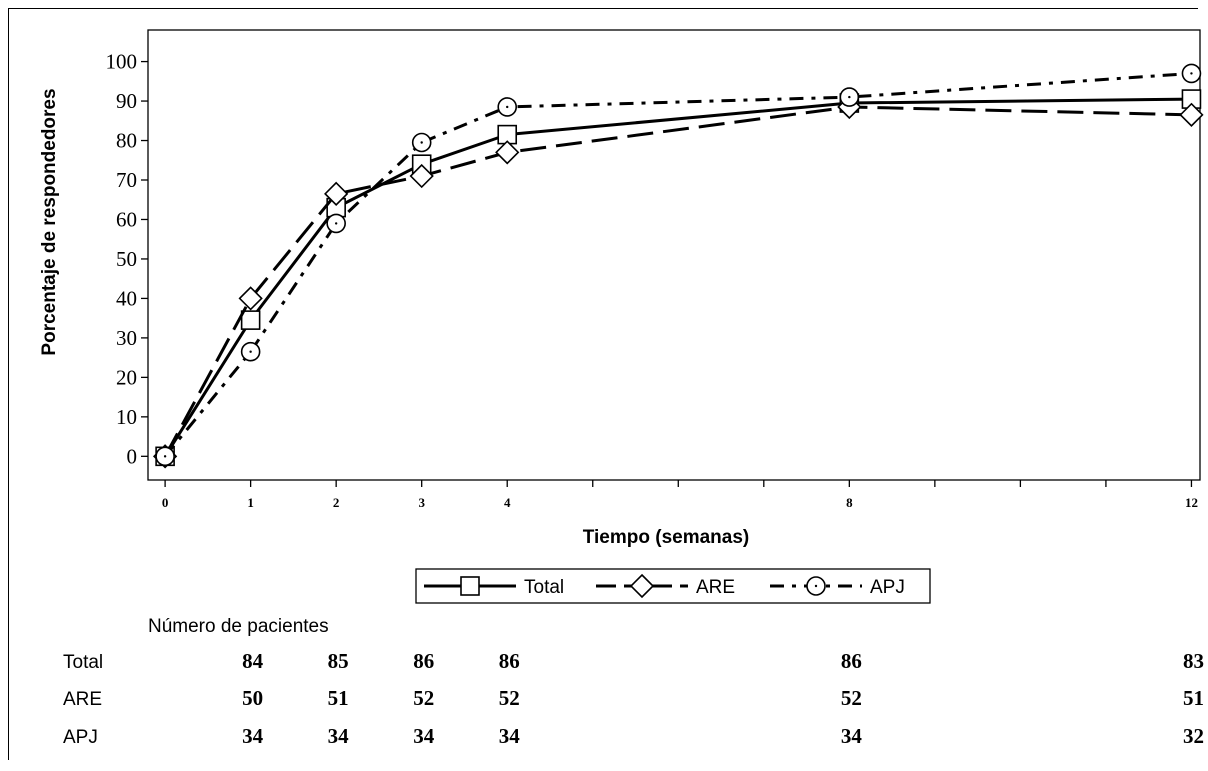 Image resolution: width=1208 pixels, height=771 pixels. What do you see at coordinates (633, 661) in the screenshot?
I see `patients-row-total: Total 84 85 86 86 86 83` at bounding box center [633, 661].